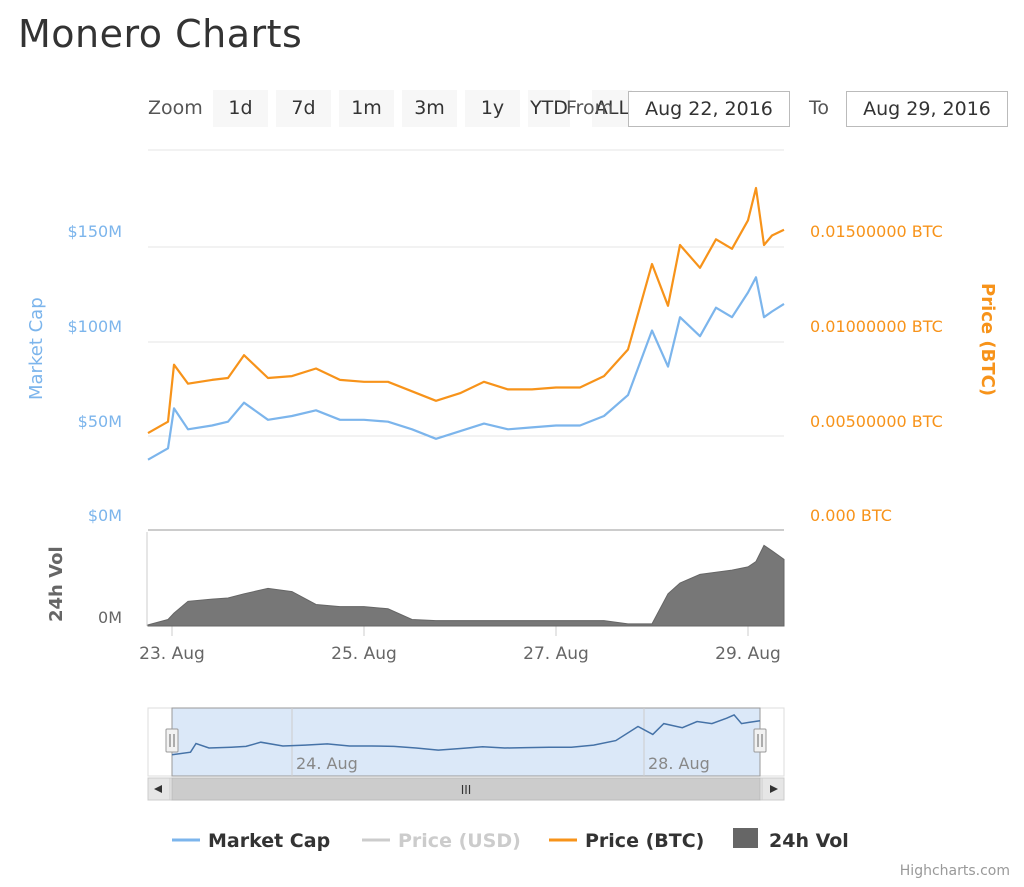 Image resolution: width=1024 pixels, height=887 pixels. I want to click on y-left-tick-label: $100M, so click(94, 326).